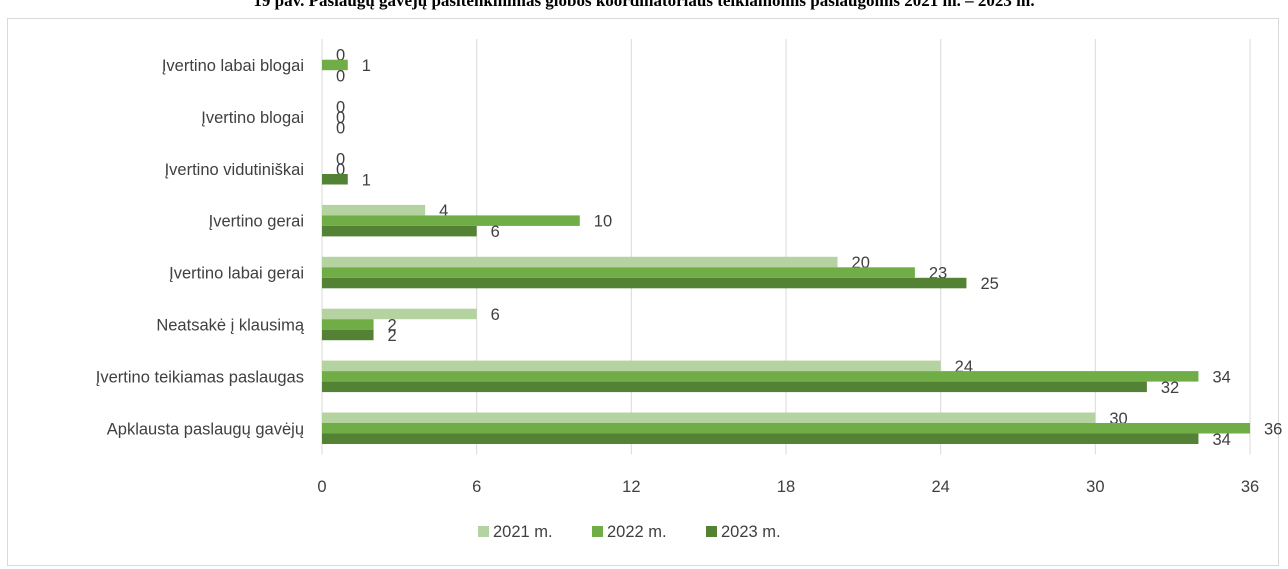  I want to click on category-label: Įvertino teikiamas paslaugas, so click(200, 377).